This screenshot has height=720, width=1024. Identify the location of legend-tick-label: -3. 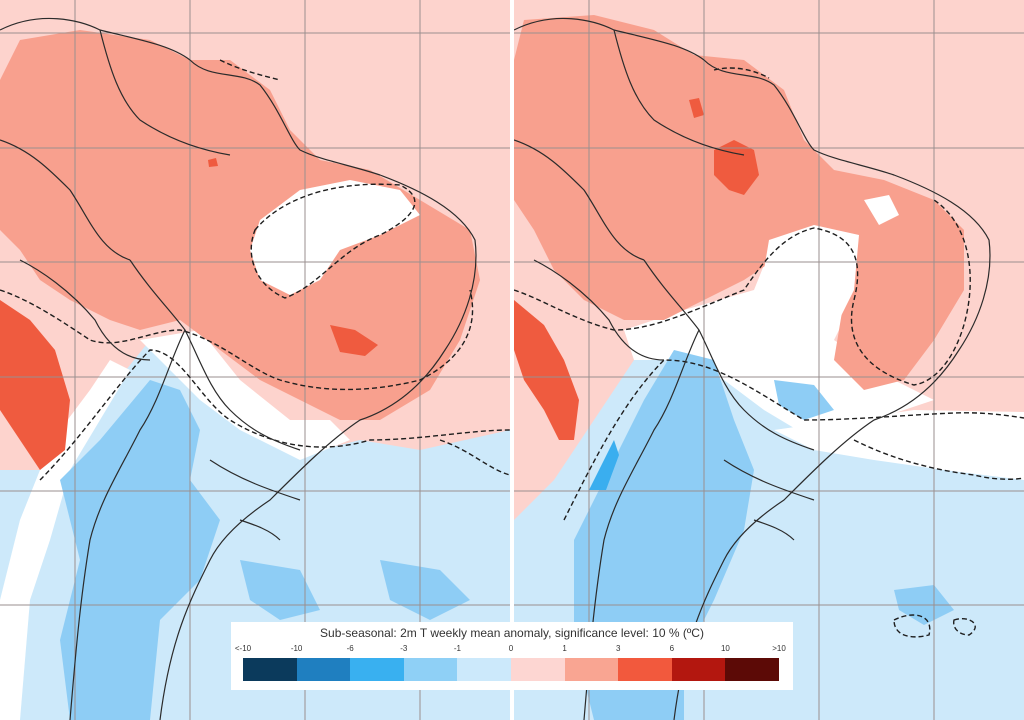
(404, 648).